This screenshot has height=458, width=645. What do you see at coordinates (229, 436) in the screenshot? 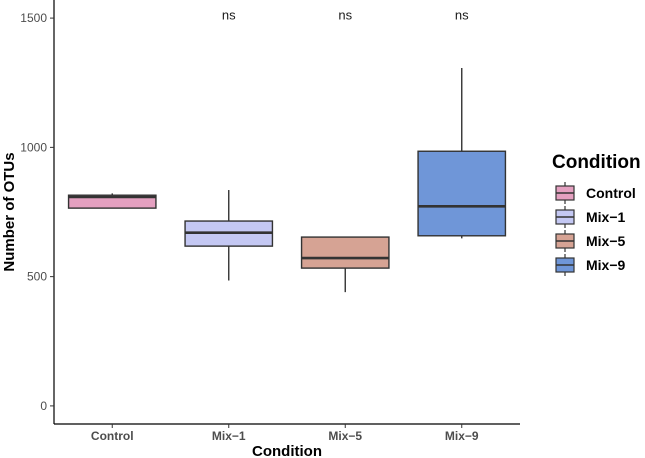
I see `x-tick-label: Mix−1` at bounding box center [229, 436].